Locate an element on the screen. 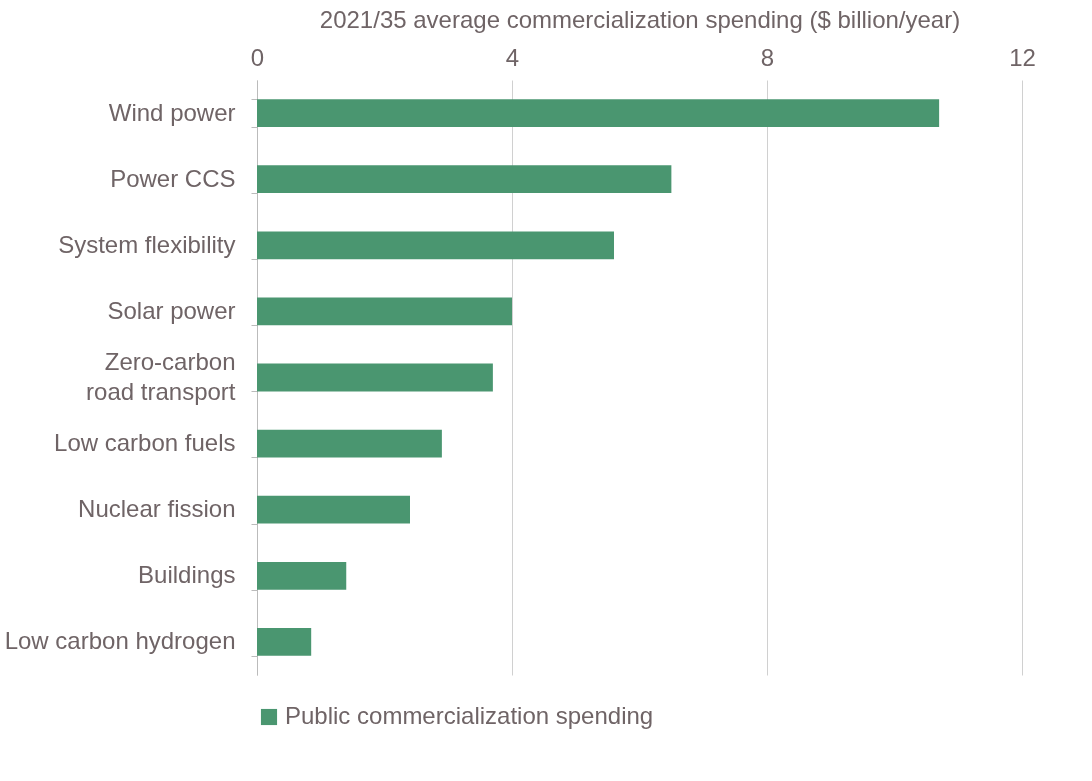  y-tick-label: Solar power is located at coordinates (171, 310).